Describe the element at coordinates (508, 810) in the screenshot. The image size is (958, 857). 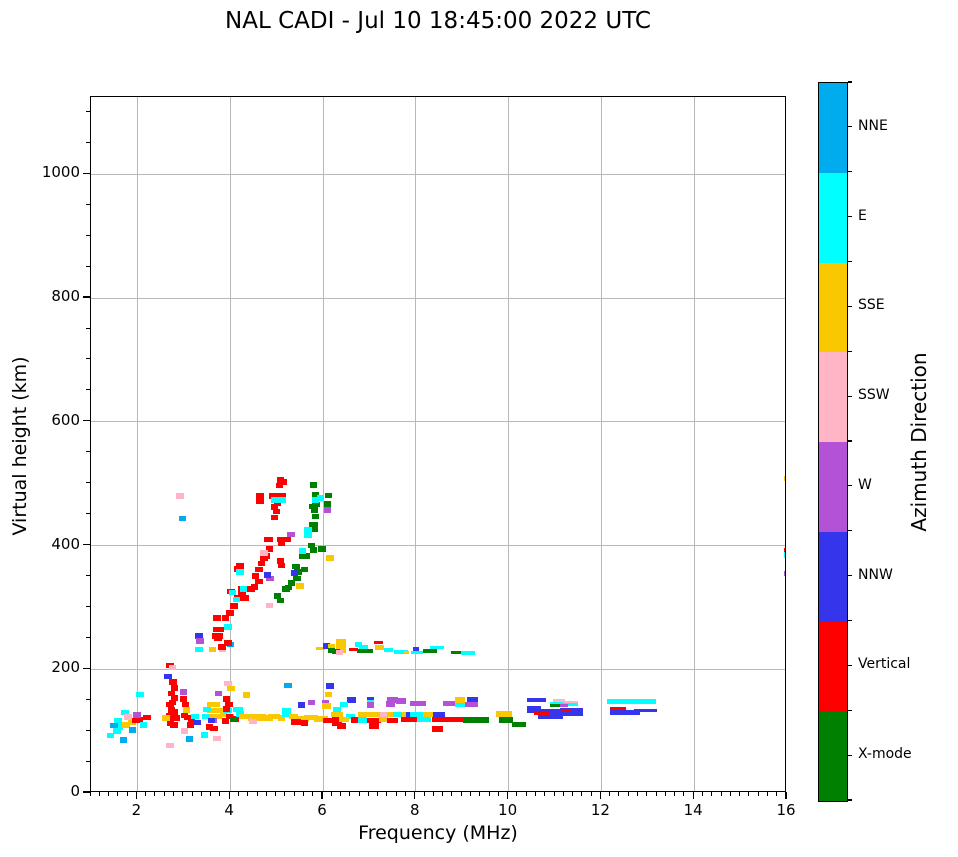
I see `x-tick-label: 10` at that location.